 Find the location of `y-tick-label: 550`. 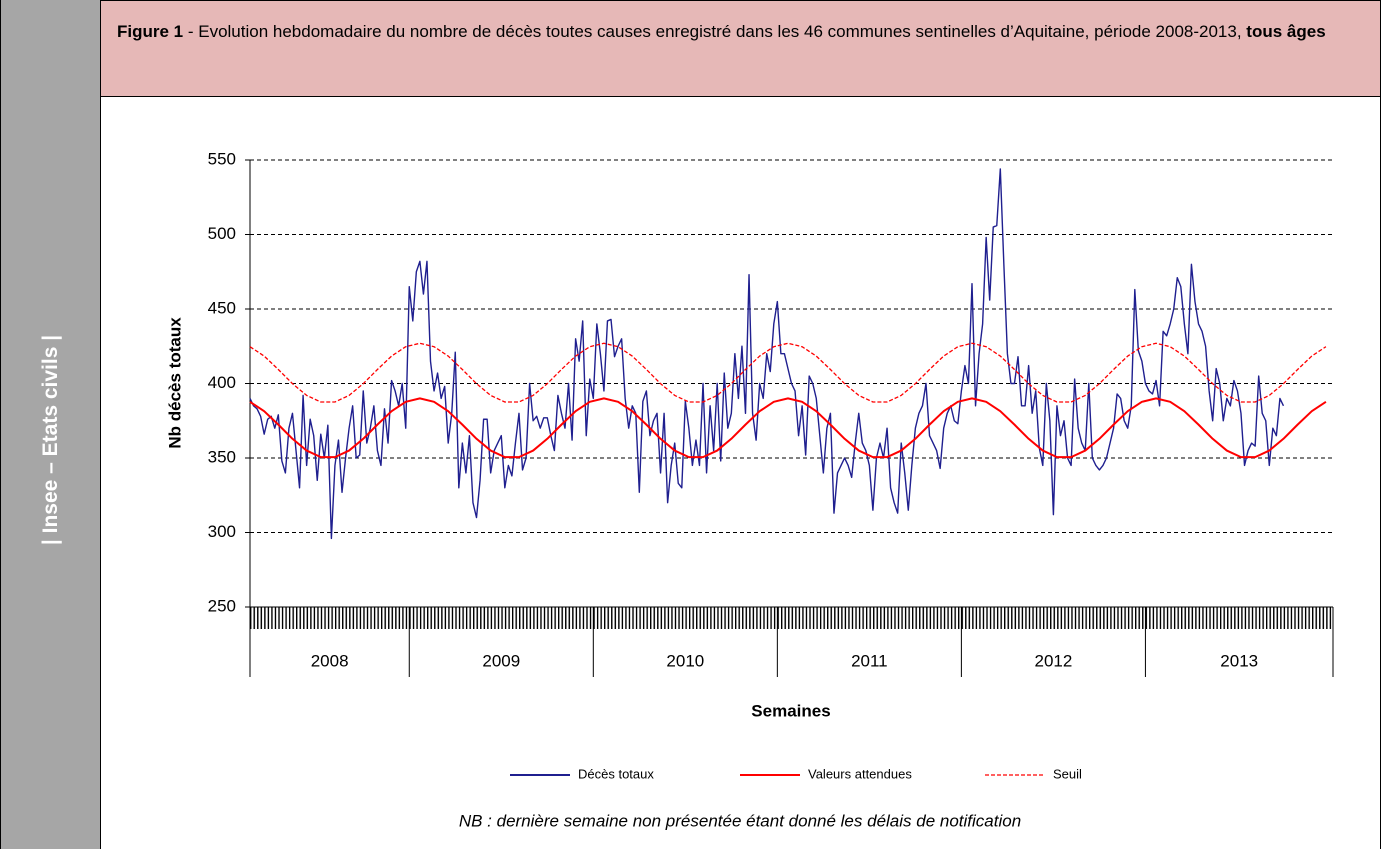

y-tick-label: 550 is located at coordinates (222, 158).